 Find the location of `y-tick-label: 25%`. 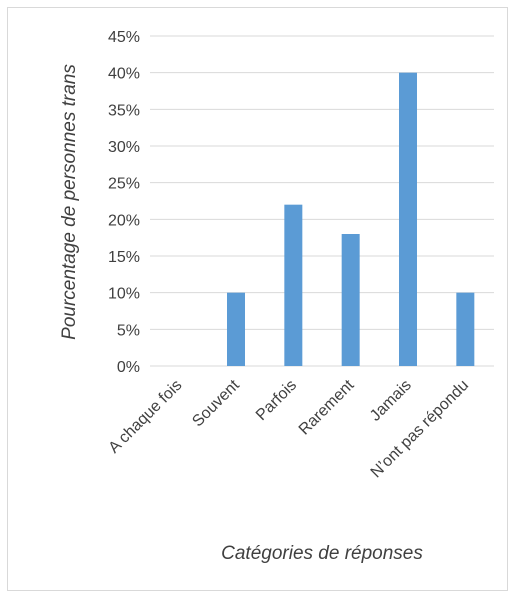

y-tick-label: 25% is located at coordinates (124, 184).